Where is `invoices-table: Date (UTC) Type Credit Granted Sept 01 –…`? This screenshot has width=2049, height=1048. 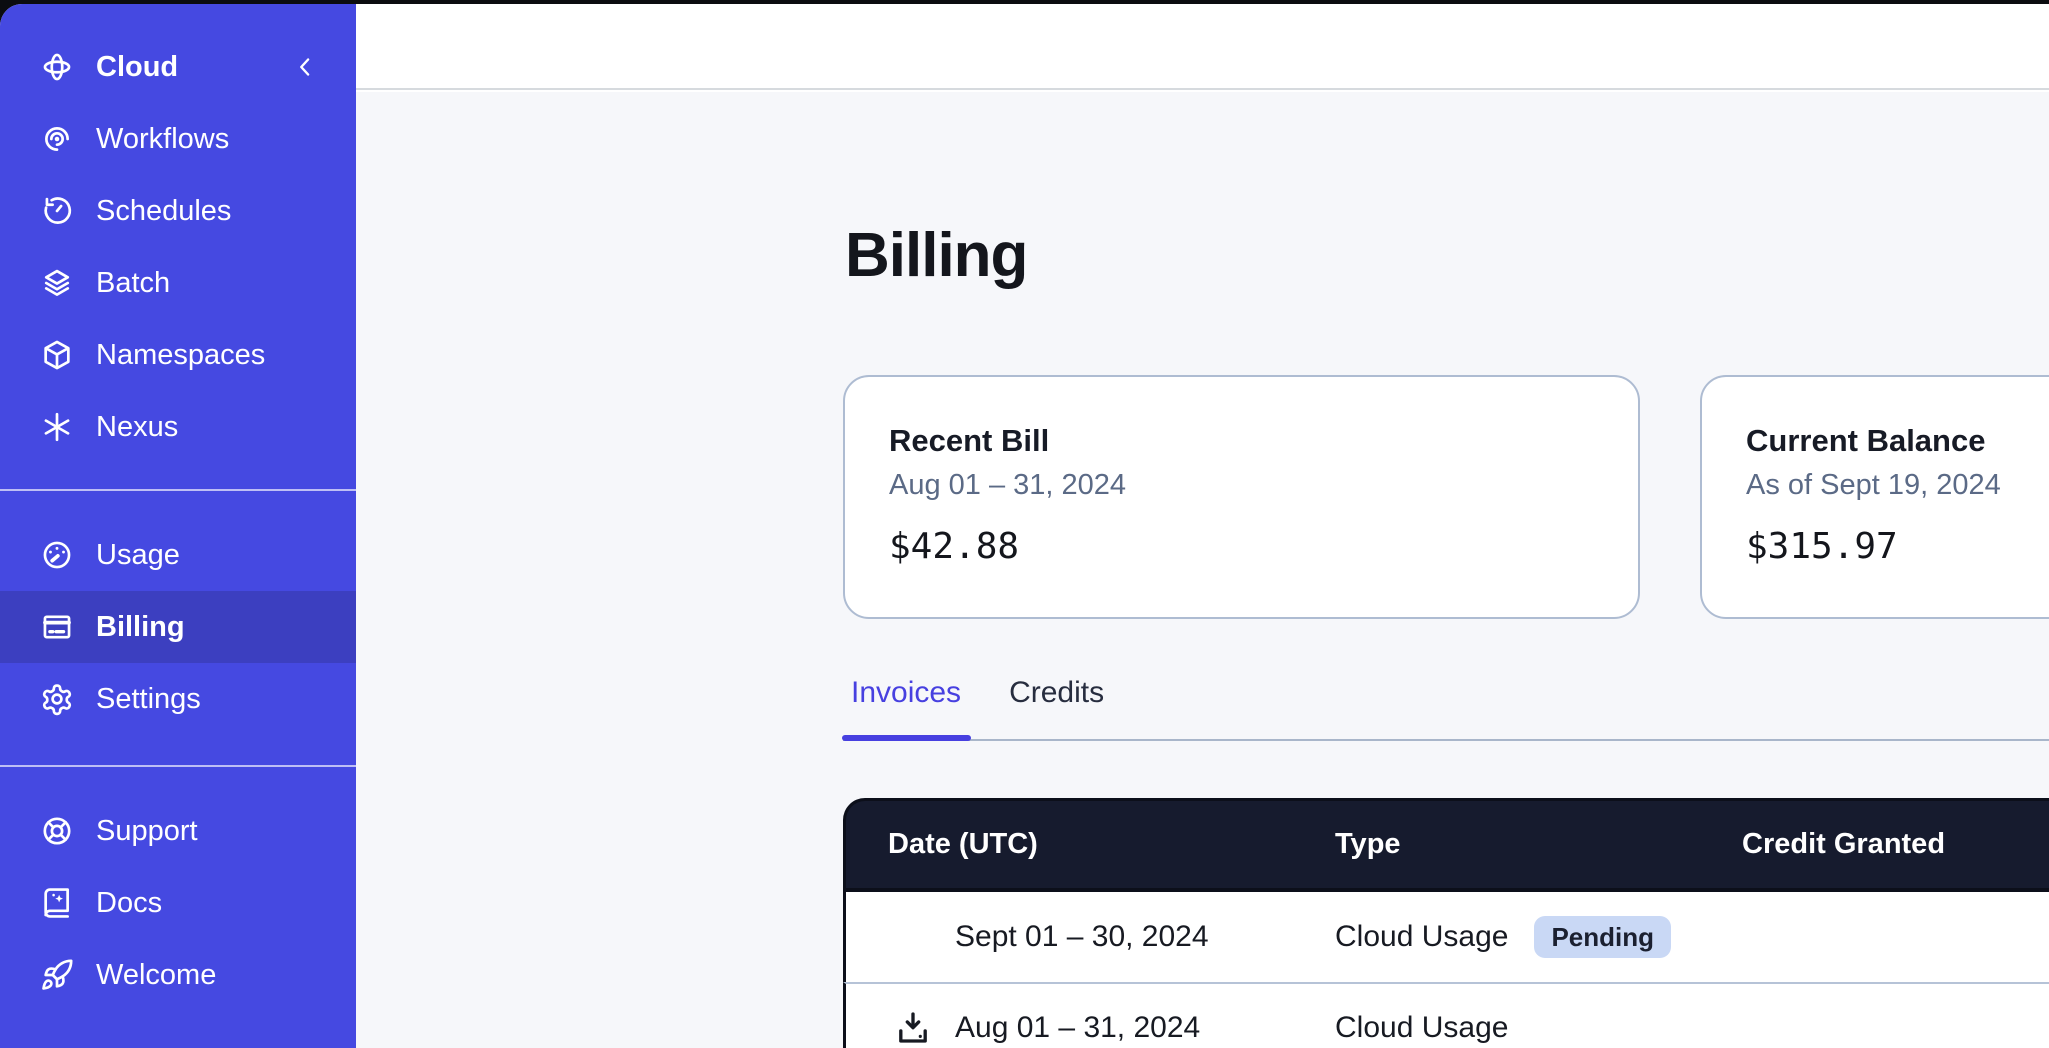 invoices-table: Date (UTC) Type Credit Granted Sept 01 –… is located at coordinates (1446, 923).